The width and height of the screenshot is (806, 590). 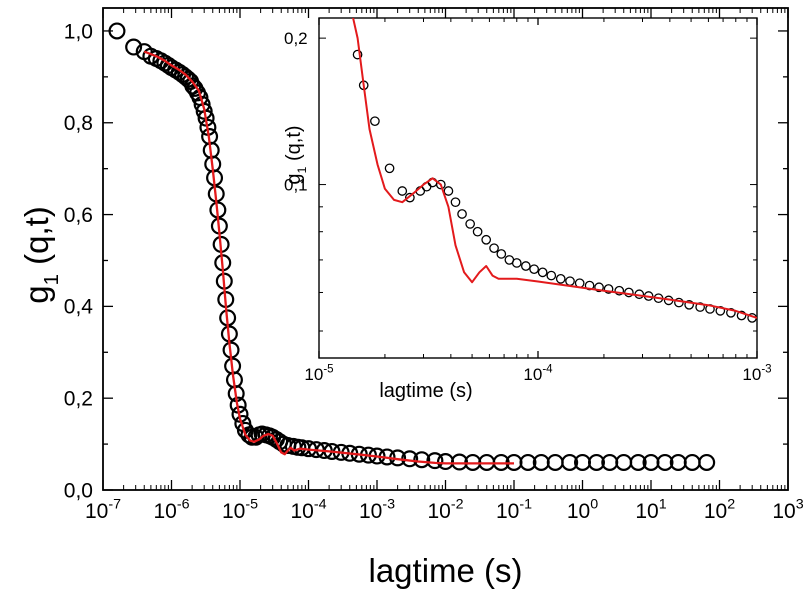 What do you see at coordinates (79, 307) in the screenshot?
I see `main-y-tick-label: 0,4` at bounding box center [79, 307].